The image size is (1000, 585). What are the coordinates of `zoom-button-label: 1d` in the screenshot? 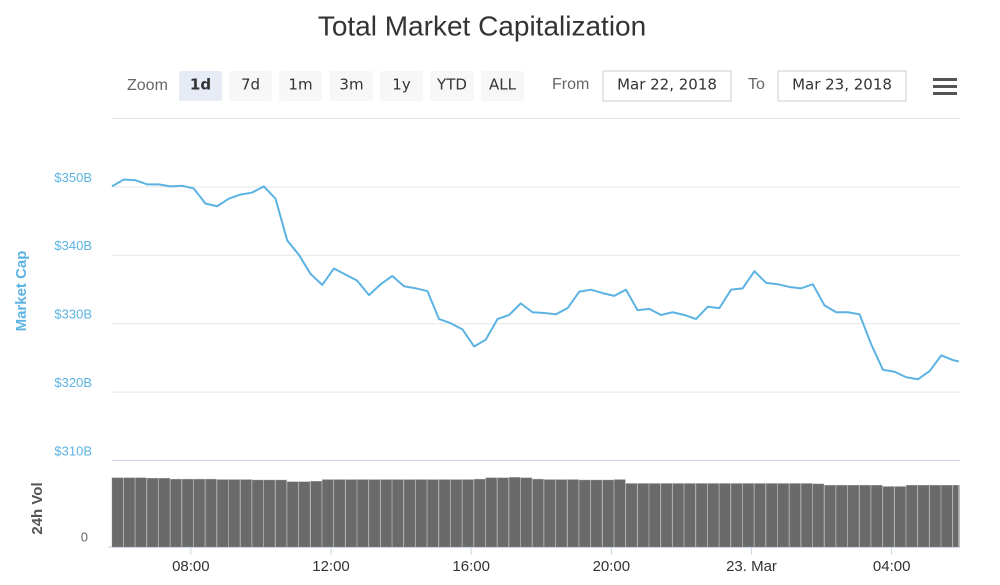 It's located at (200, 85).